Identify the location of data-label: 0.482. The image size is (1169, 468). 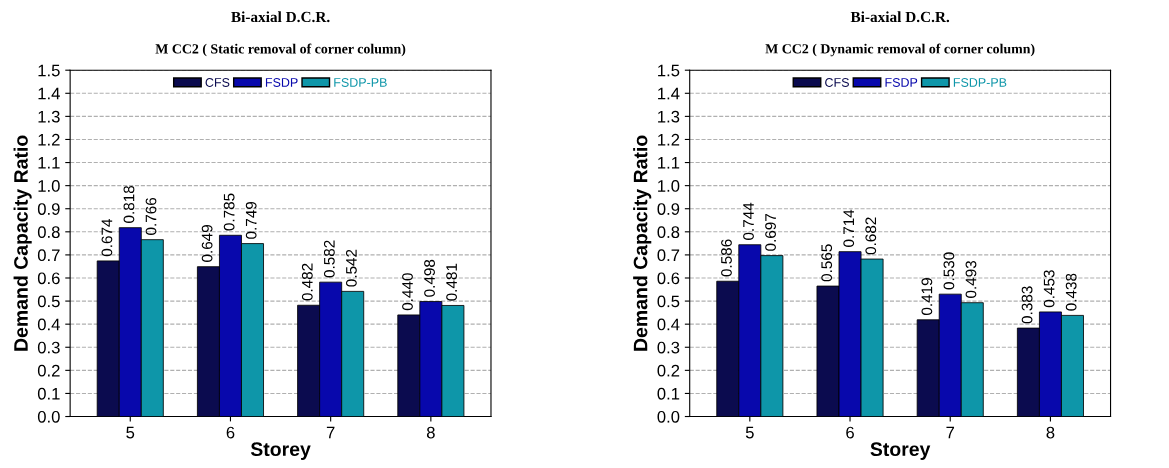
(307, 282).